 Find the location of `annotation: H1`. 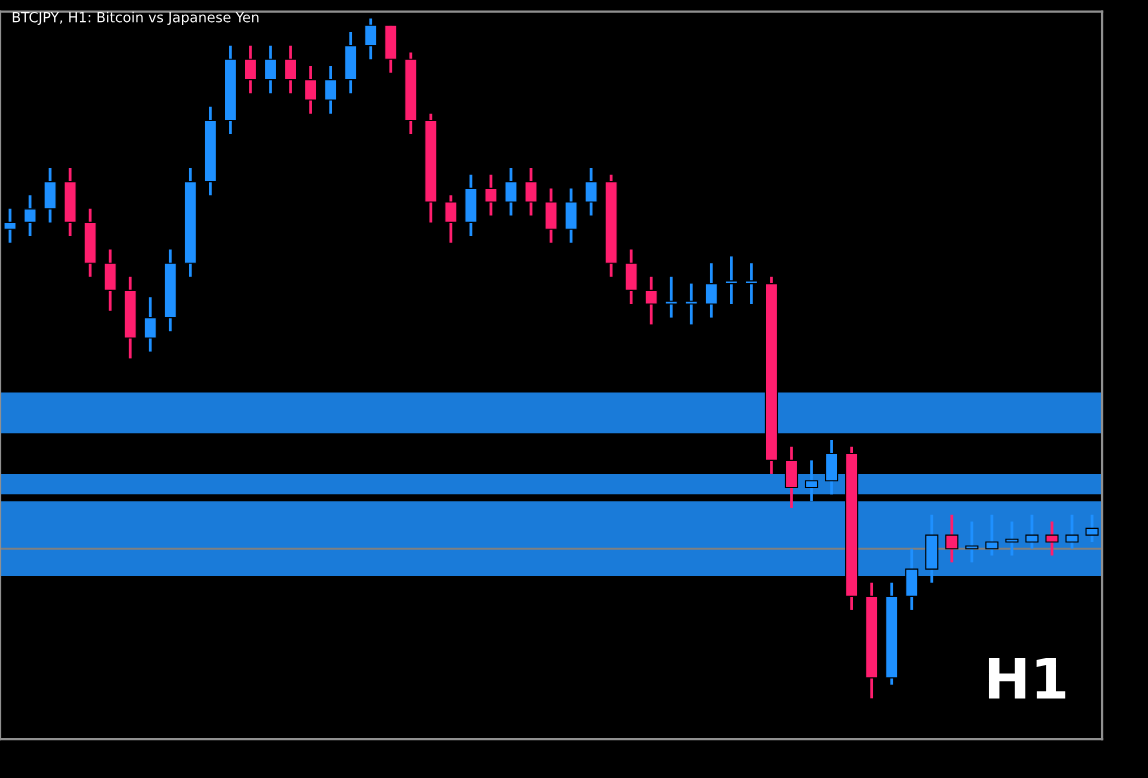

annotation: H1 is located at coordinates (1027, 678).